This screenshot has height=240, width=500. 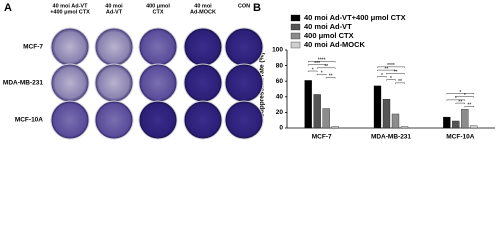 I want to click on significance-label: ***, so click(x=317, y=64).